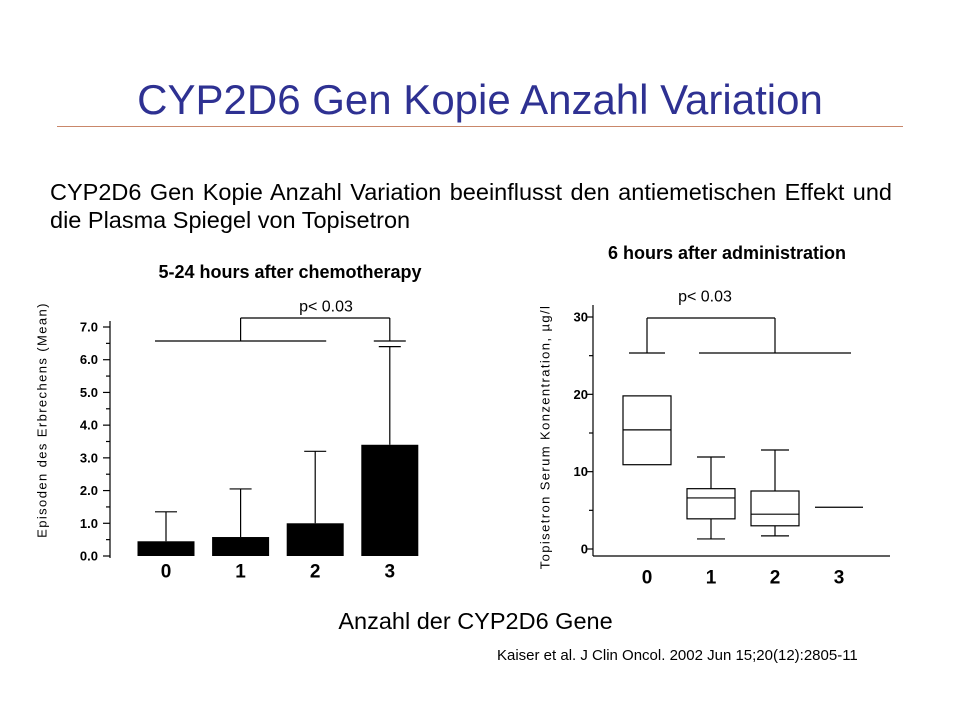  Describe the element at coordinates (581, 471) in the screenshot. I see `y-tick-label: 10` at that location.